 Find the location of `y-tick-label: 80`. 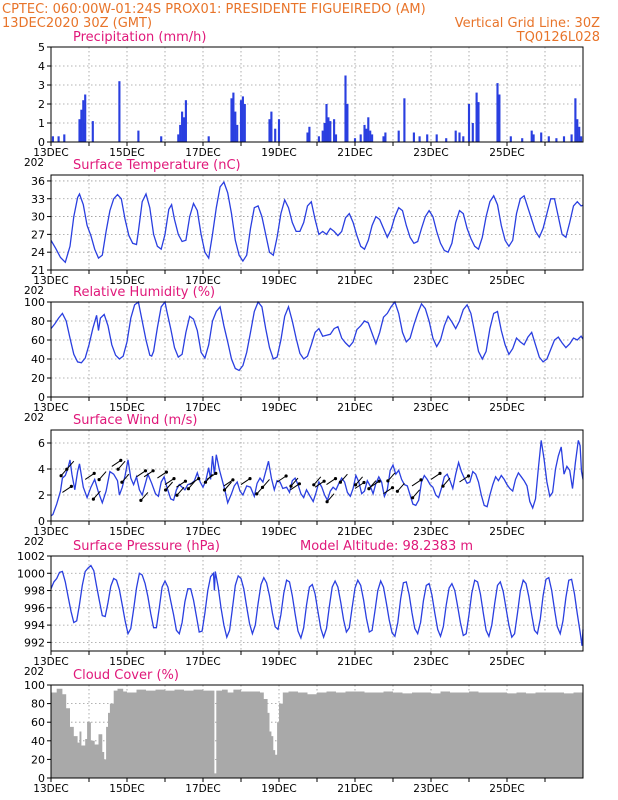

y-tick-label: 80 is located at coordinates (38, 704).